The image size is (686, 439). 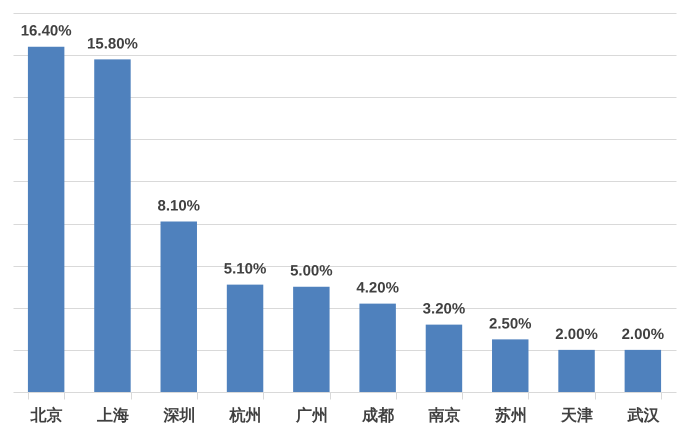 I want to click on x-tick-label: 成都, so click(x=377, y=415).